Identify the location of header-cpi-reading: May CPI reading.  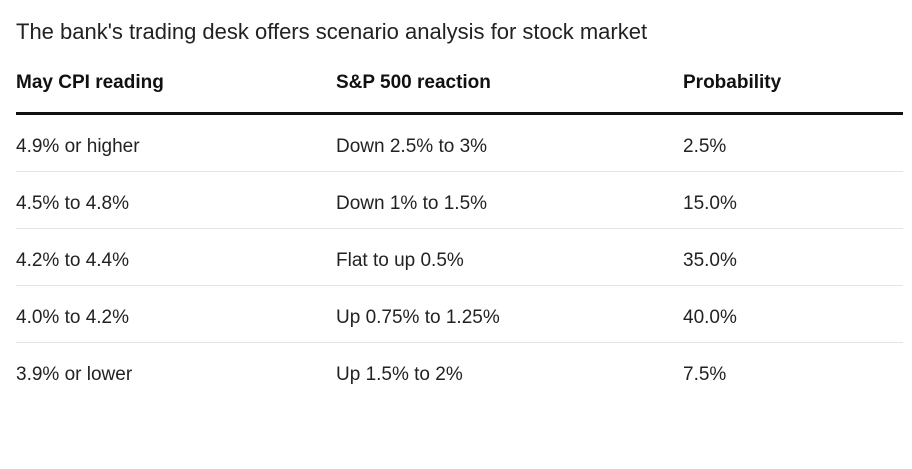
(90, 82).